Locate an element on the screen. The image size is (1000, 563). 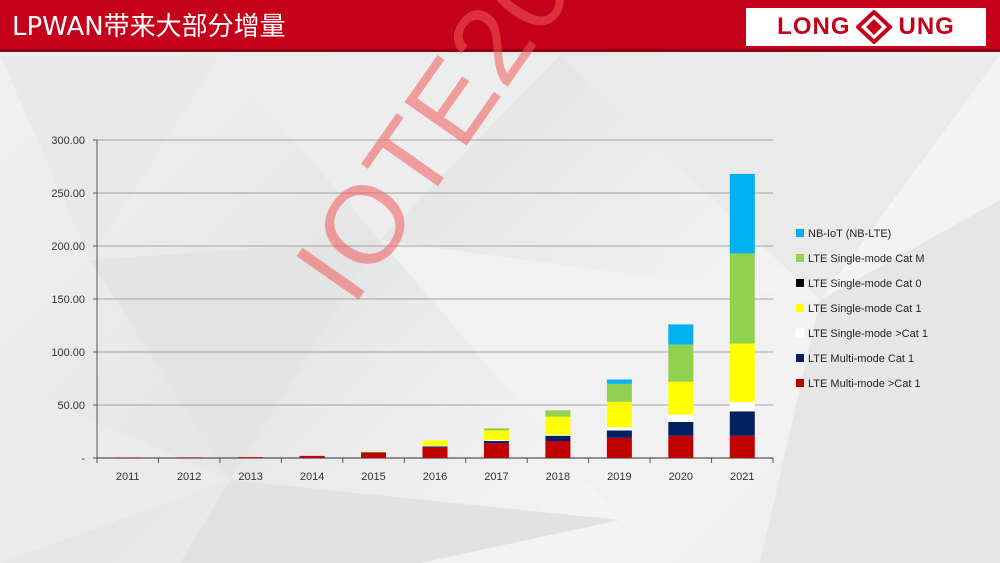
x-tick-label: 2011 is located at coordinates (128, 477).